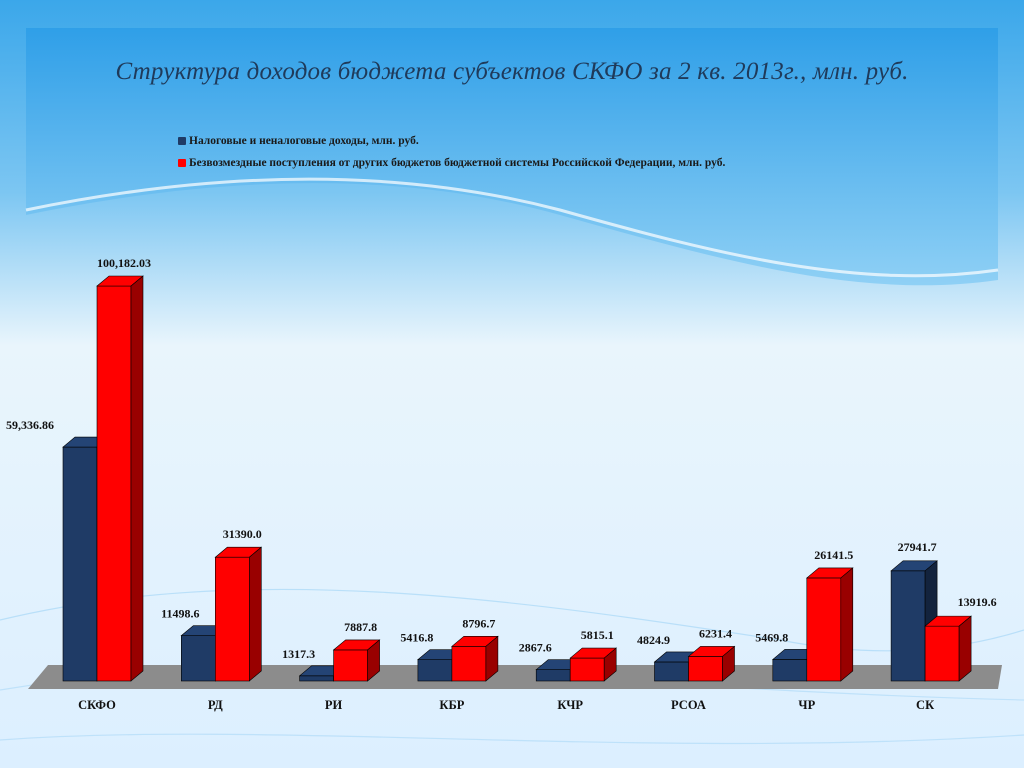 This screenshot has width=1024, height=768. I want to click on category-label-4: КЧР, so click(570, 705).